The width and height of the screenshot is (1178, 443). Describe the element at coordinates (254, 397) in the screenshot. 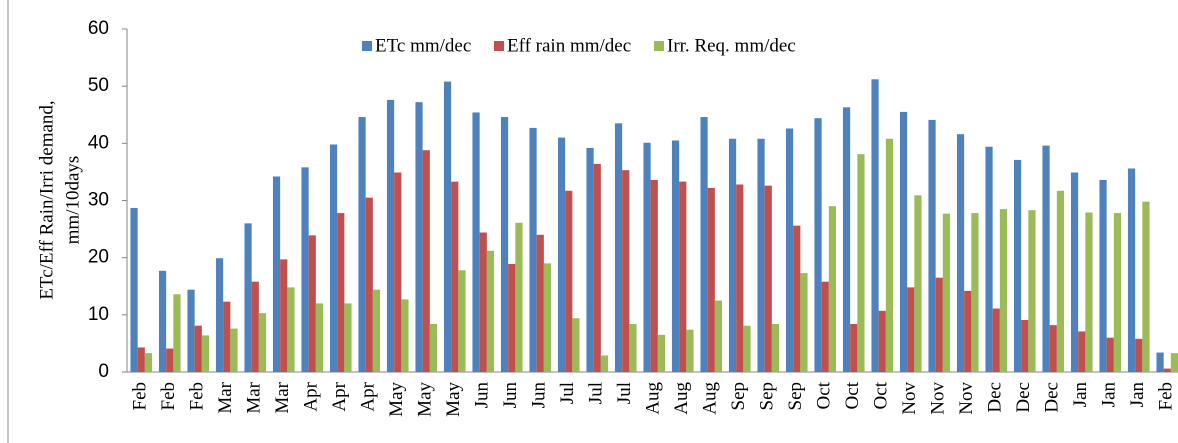

I see `x-tick-label: Mar` at that location.